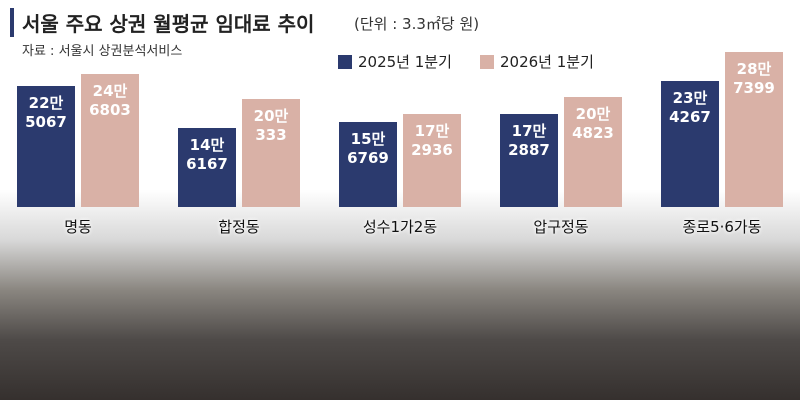 Image resolution: width=800 pixels, height=400 pixels. What do you see at coordinates (417, 24) in the screenshot?
I see `chart-subtitle: (단위 : 3.3㎡당 원)` at bounding box center [417, 24].